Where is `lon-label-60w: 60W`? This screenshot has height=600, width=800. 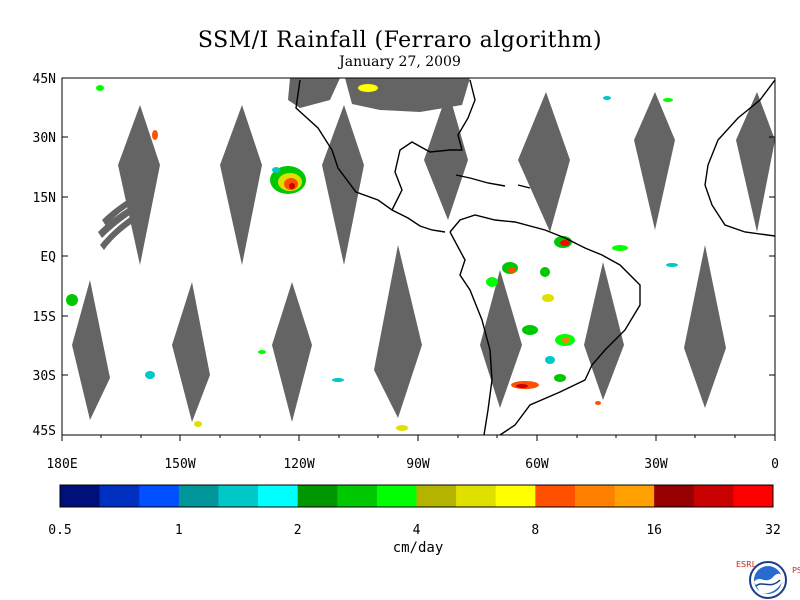
lon-label-60w: 60W is located at coordinates (537, 464).